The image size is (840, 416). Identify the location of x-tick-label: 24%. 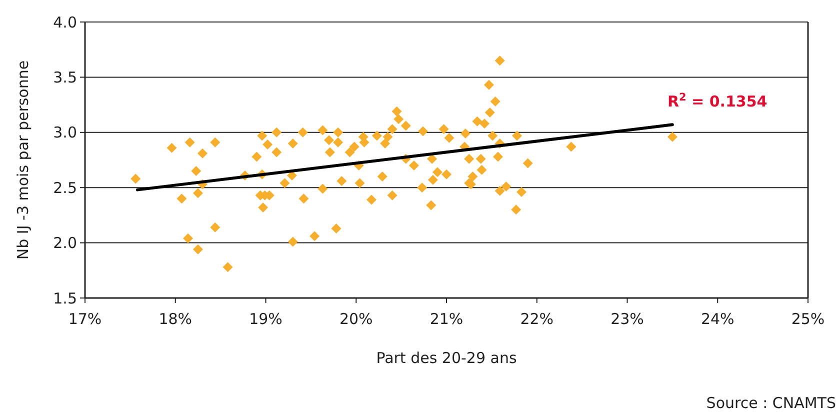
(717, 319).